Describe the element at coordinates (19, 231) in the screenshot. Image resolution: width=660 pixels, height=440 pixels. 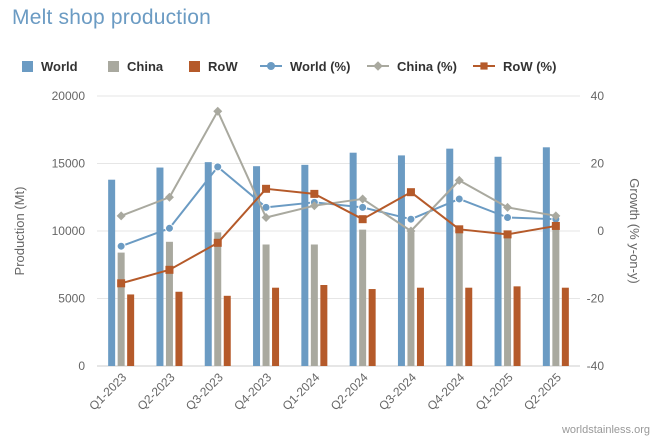
I see `y-axis-title: Production (Mt)` at that location.